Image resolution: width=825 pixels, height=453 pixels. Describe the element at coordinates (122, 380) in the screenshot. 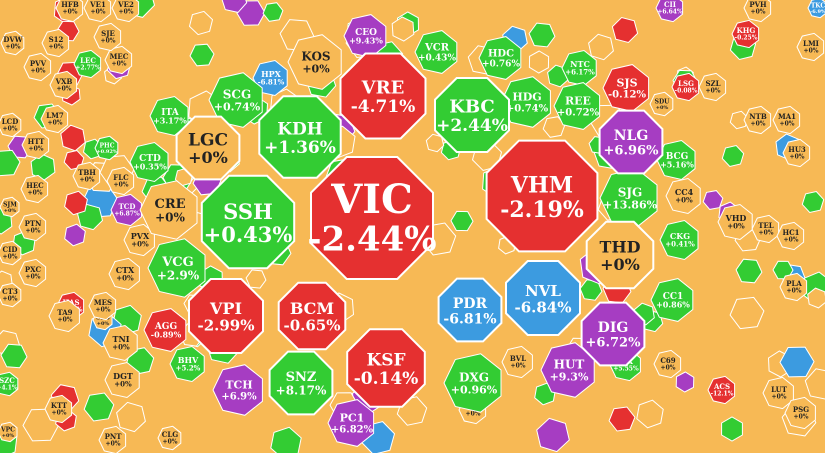

I see `treemap-tile-dgt` at that location.